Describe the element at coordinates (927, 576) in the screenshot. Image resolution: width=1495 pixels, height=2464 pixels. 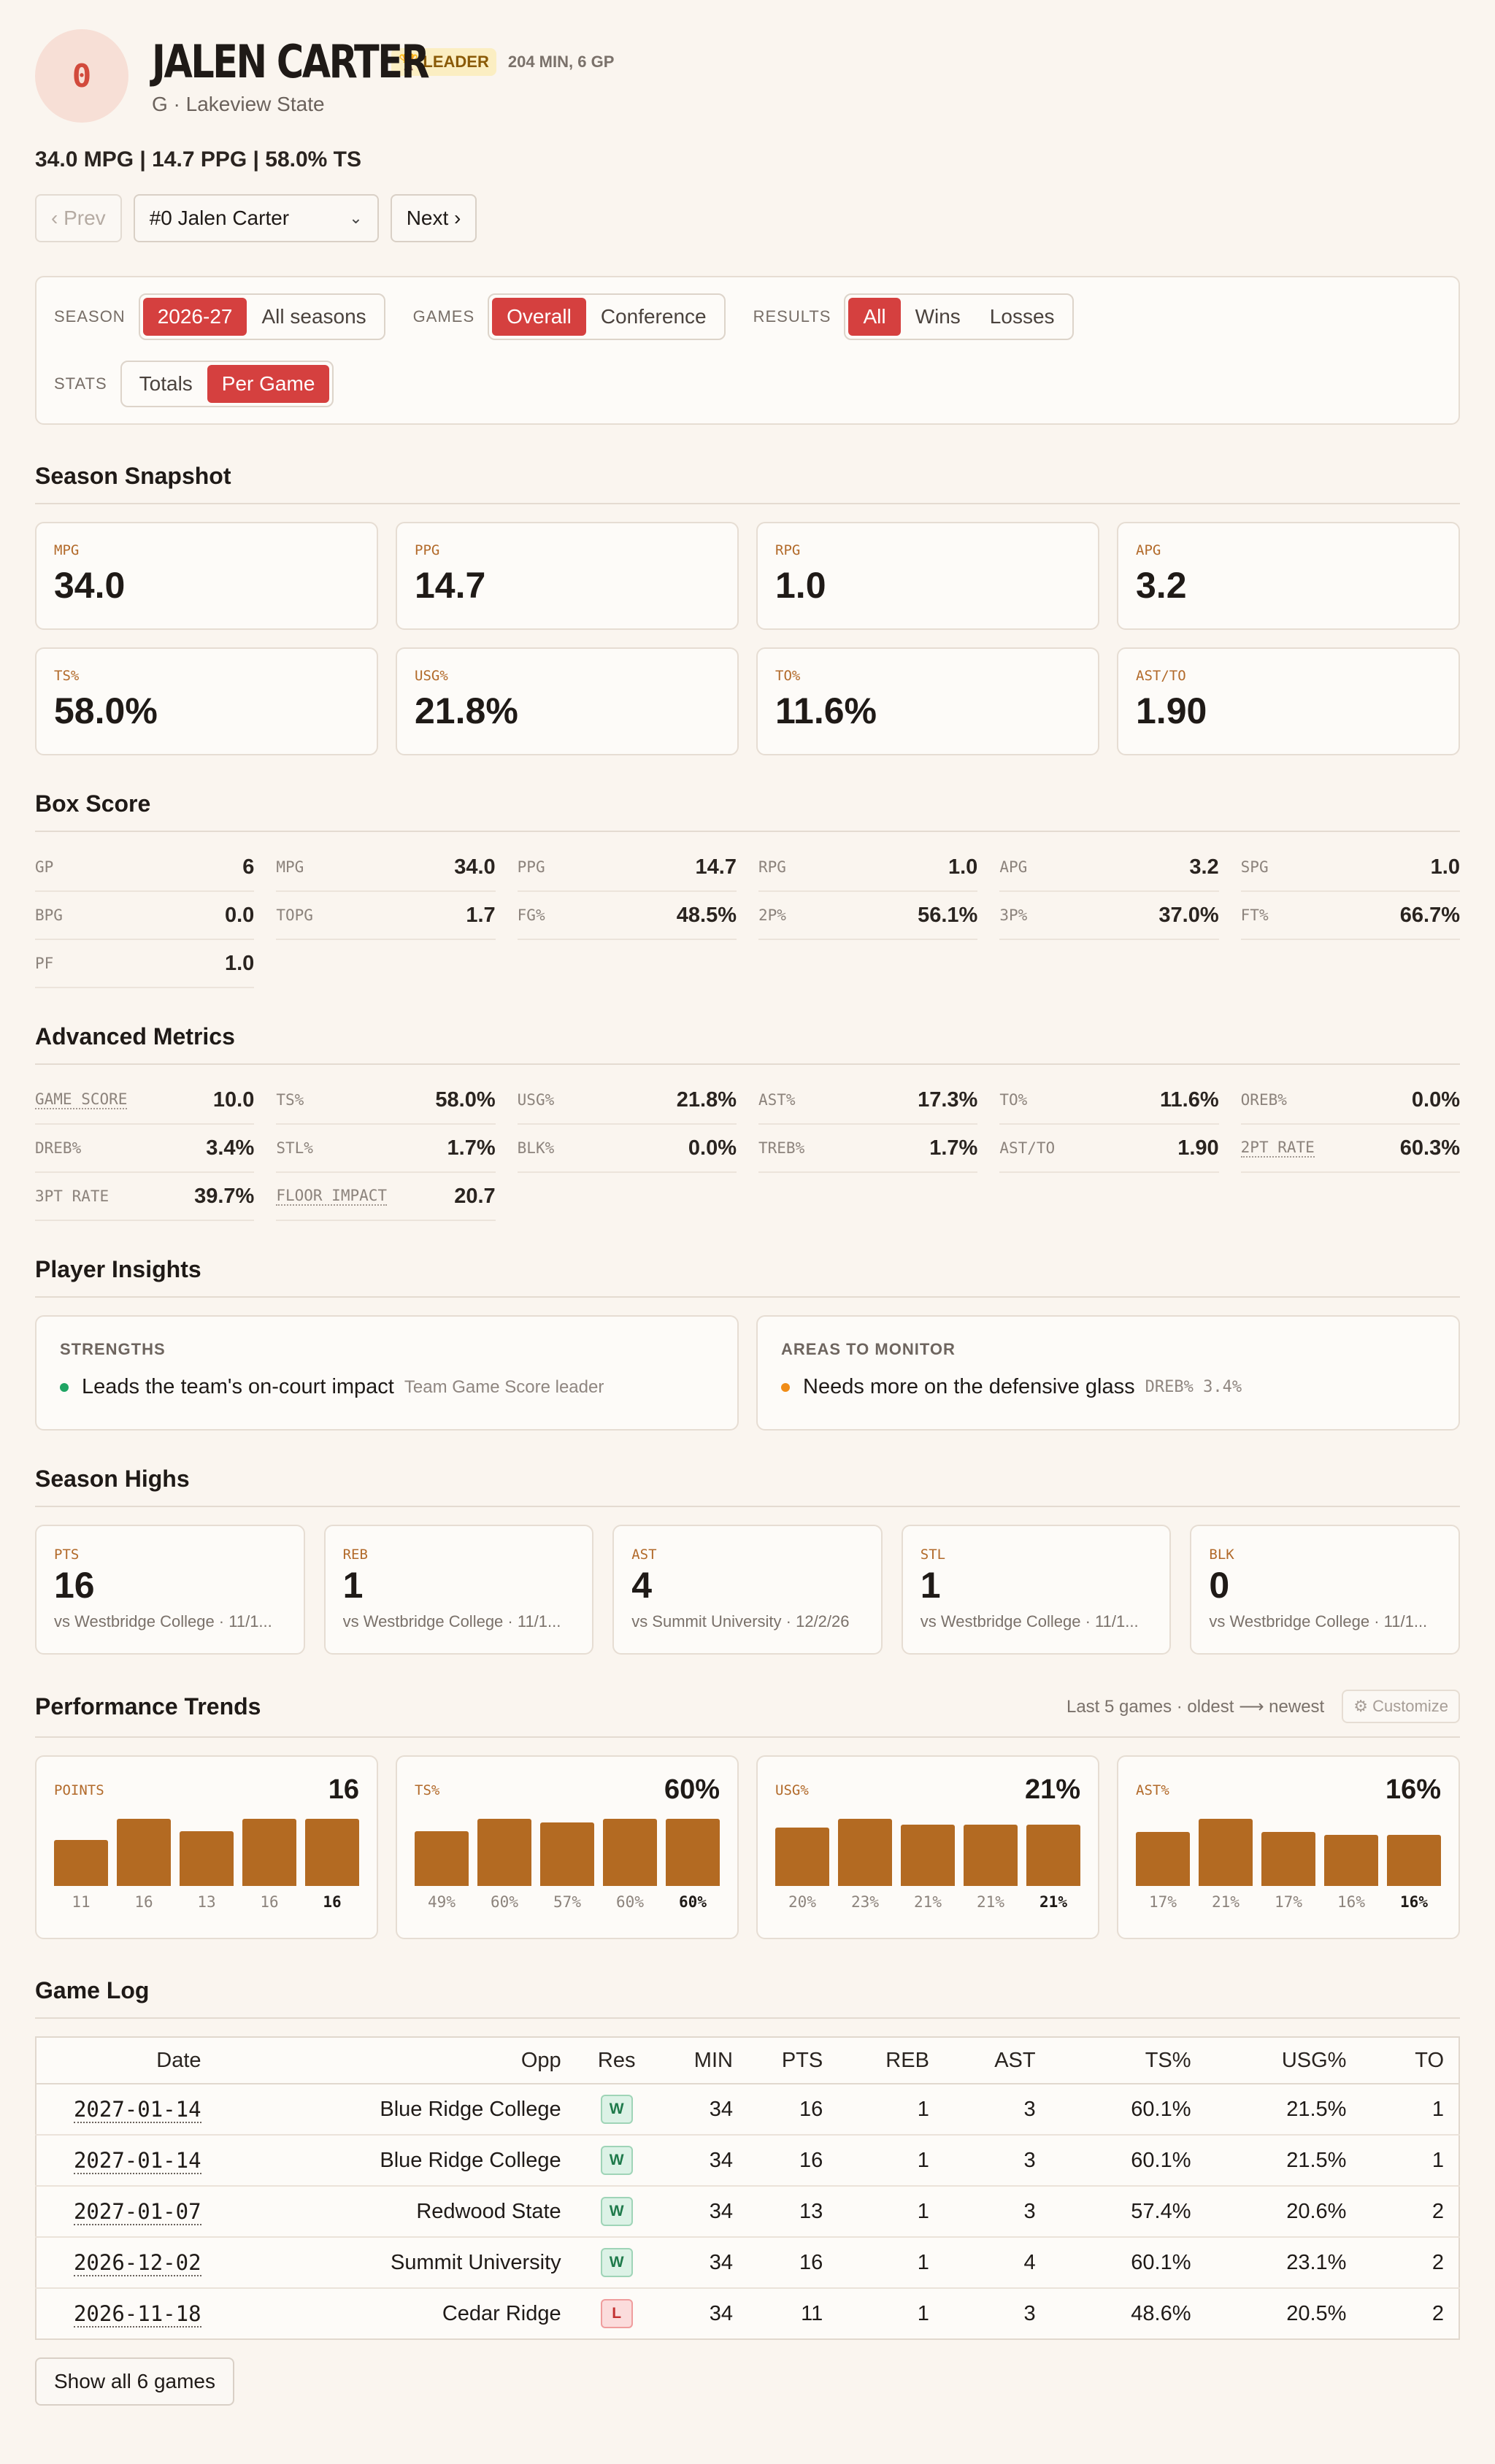
I see `snapshot-card-rpg: RPG 1.0` at that location.